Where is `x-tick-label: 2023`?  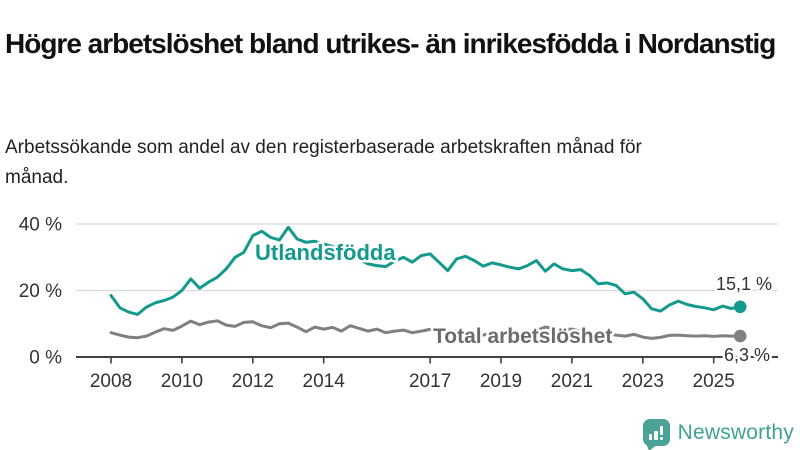
x-tick-label: 2023 is located at coordinates (643, 381).